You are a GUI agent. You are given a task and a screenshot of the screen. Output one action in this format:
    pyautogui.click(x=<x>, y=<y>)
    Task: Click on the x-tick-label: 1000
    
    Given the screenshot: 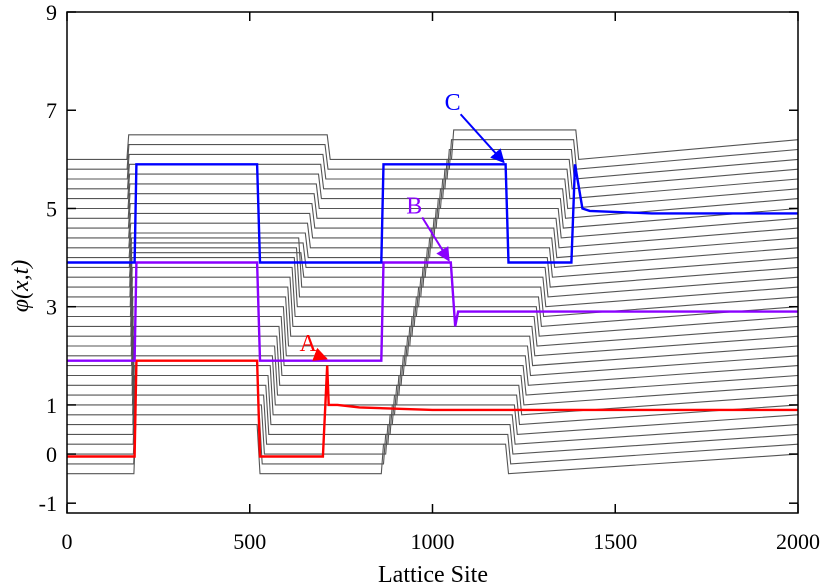 What is the action you would take?
    pyautogui.click(x=433, y=541)
    